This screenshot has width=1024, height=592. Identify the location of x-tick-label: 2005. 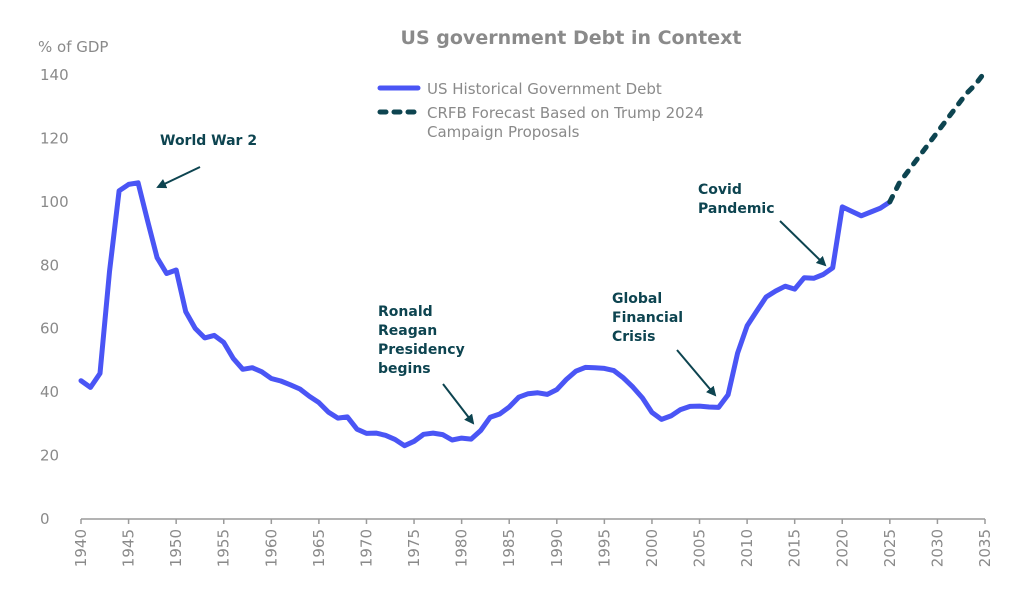
(700, 548).